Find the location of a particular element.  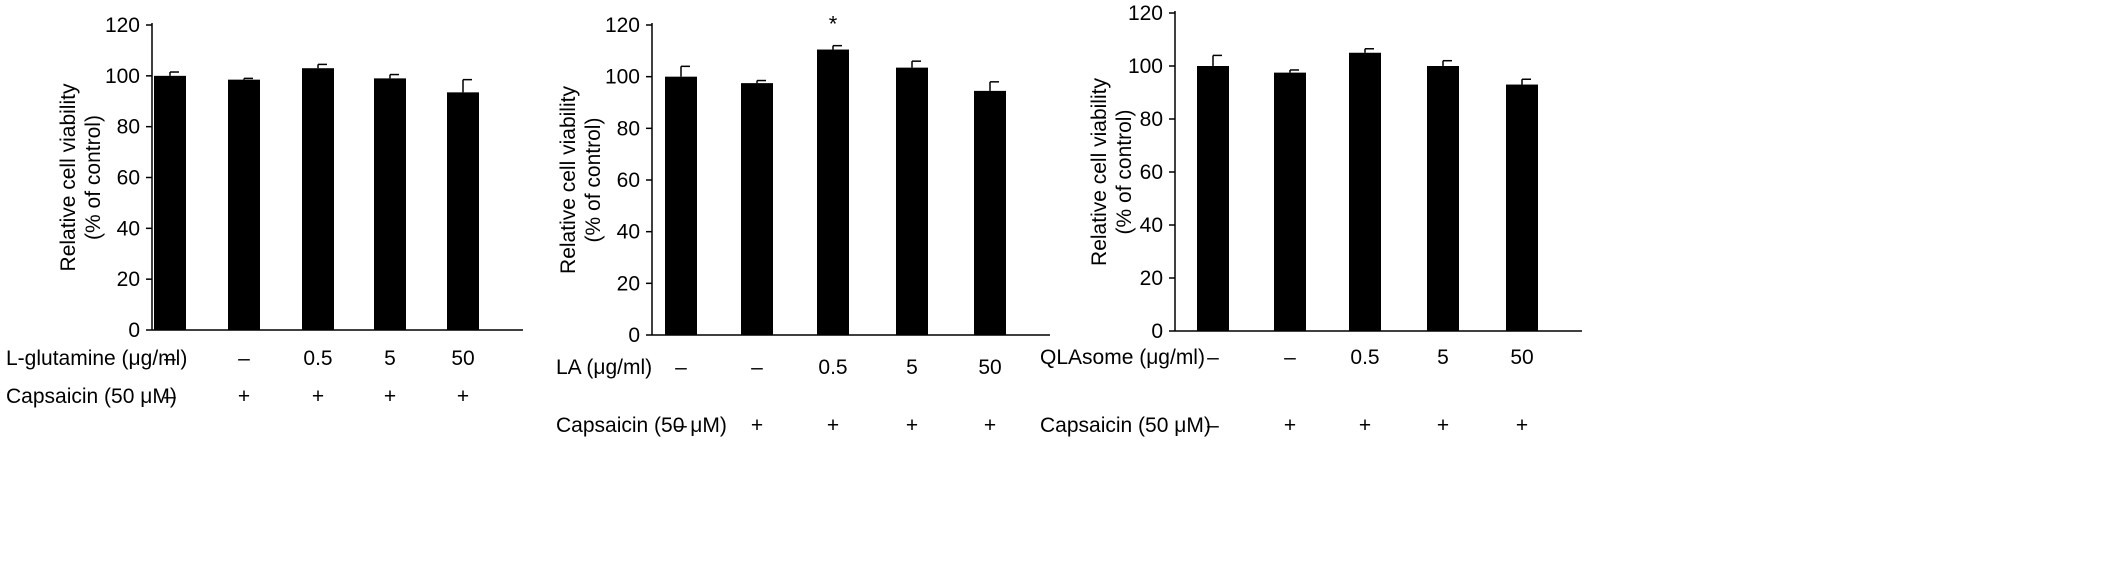

treatment-row-label: L-glutamine (μg/ml) is located at coordinates (96, 358).